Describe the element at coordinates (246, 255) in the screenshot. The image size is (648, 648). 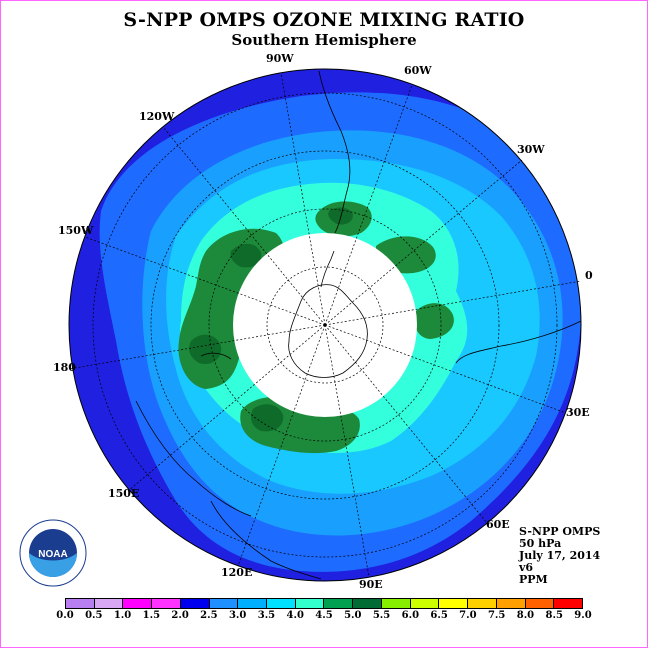
I see `ozone-band-5-0-west` at that location.